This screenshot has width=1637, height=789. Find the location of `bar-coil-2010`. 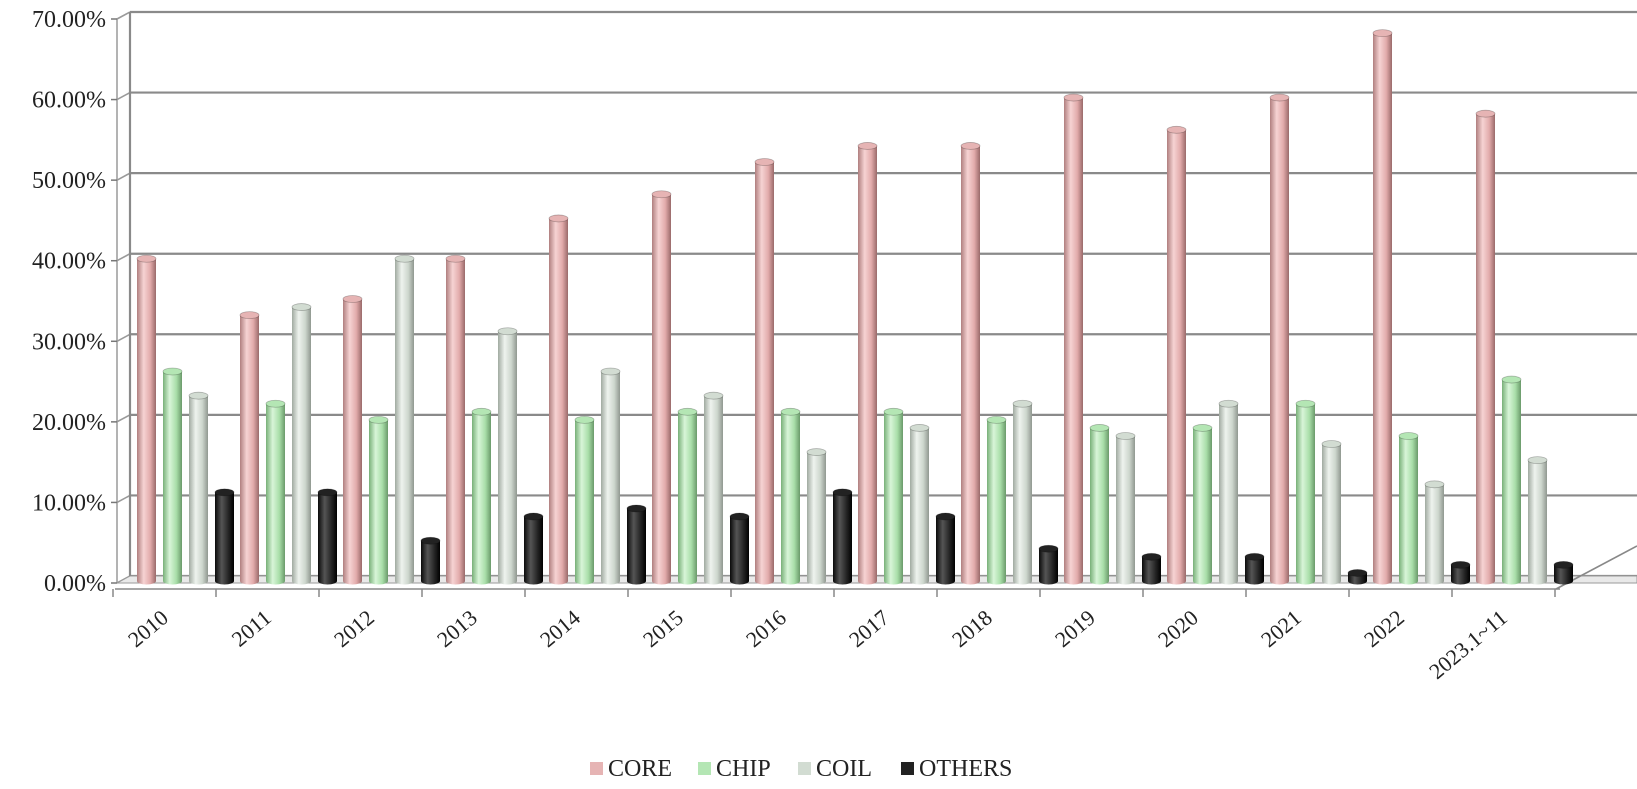

bar-coil-2010 is located at coordinates (198, 488).